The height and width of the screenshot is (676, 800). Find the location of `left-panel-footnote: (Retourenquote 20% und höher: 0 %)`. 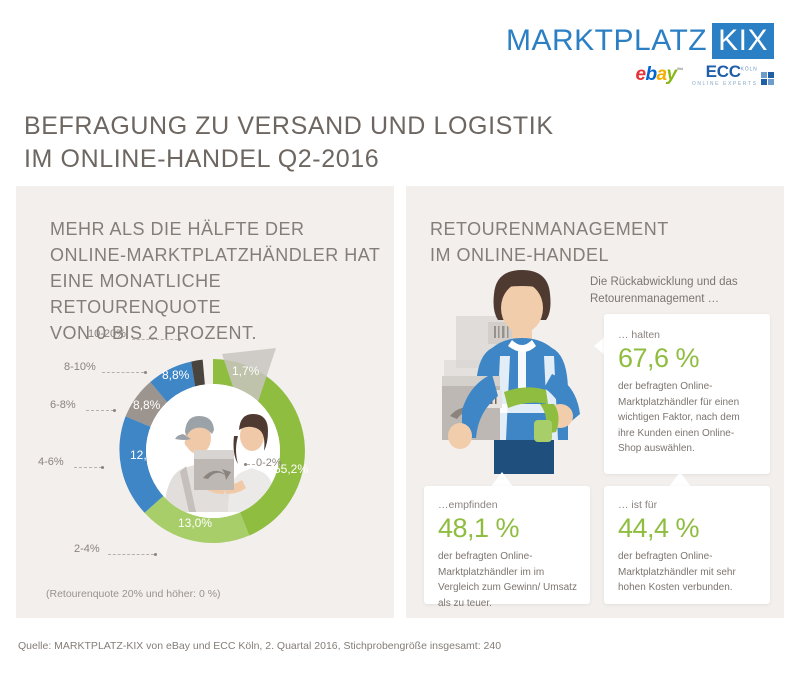

left-panel-footnote: (Retourenquote 20% und höher: 0 %) is located at coordinates (133, 594).